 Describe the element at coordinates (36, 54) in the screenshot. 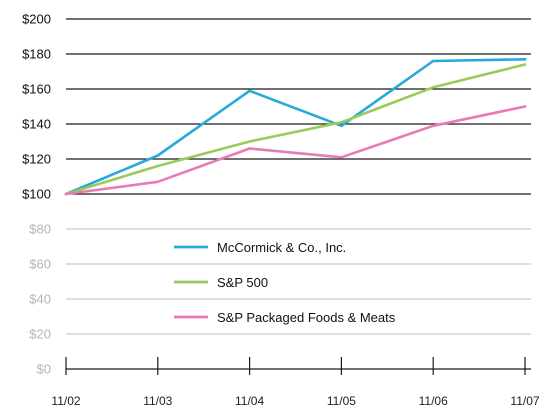

I see `y-tick-label: $180` at that location.